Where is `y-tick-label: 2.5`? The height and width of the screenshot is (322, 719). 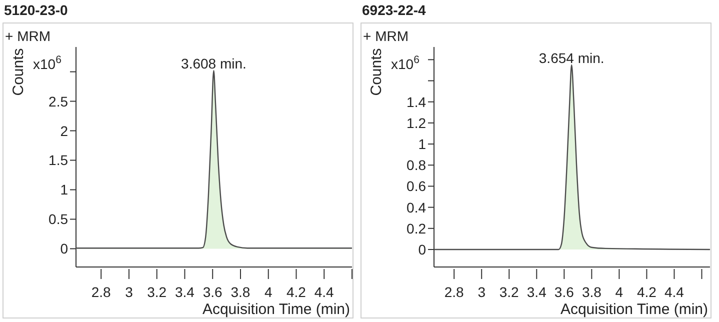
y-tick-label: 2.5 is located at coordinates (58, 101).